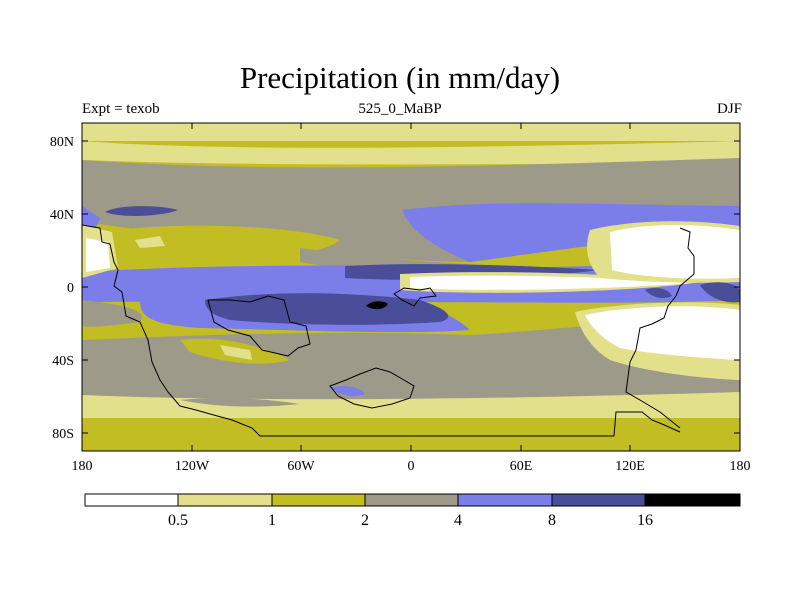  I want to click on colorbar-label: 16, so click(645, 520).